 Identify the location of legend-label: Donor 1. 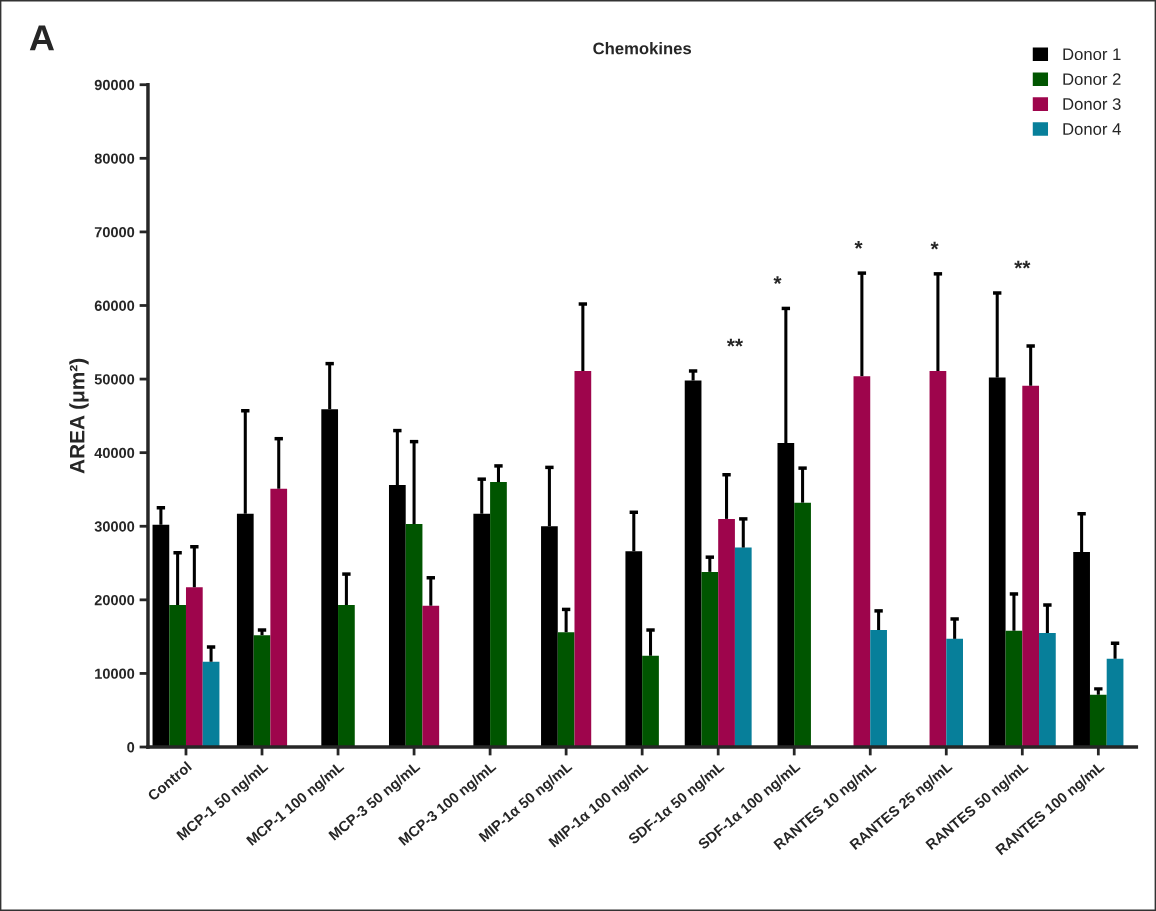
(1092, 54).